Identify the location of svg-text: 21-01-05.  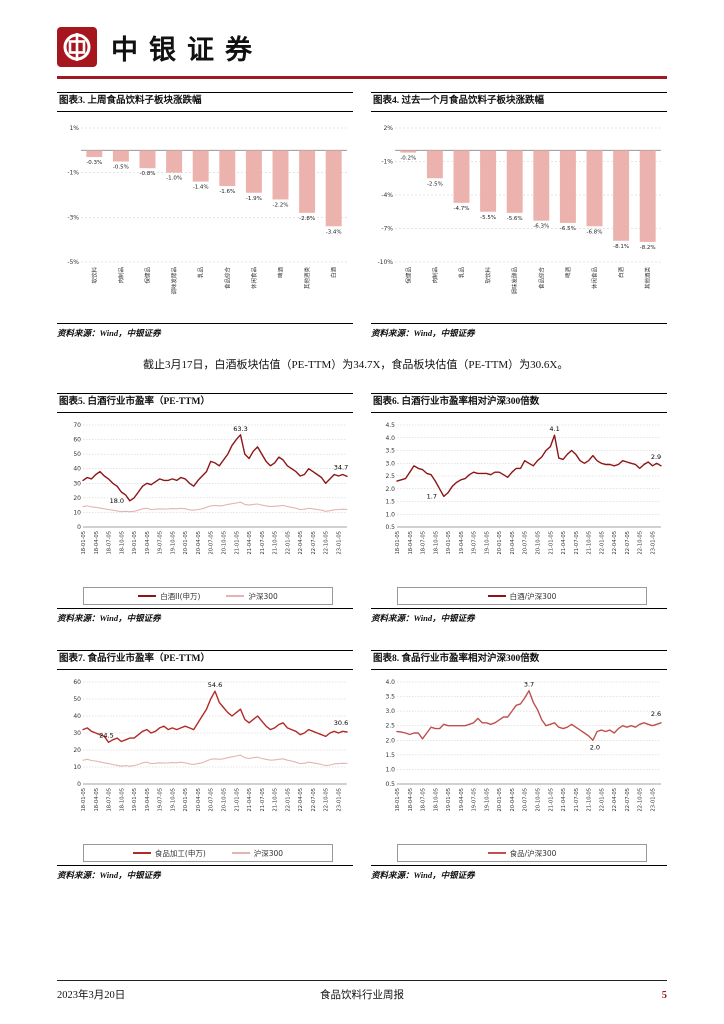
(237, 543).